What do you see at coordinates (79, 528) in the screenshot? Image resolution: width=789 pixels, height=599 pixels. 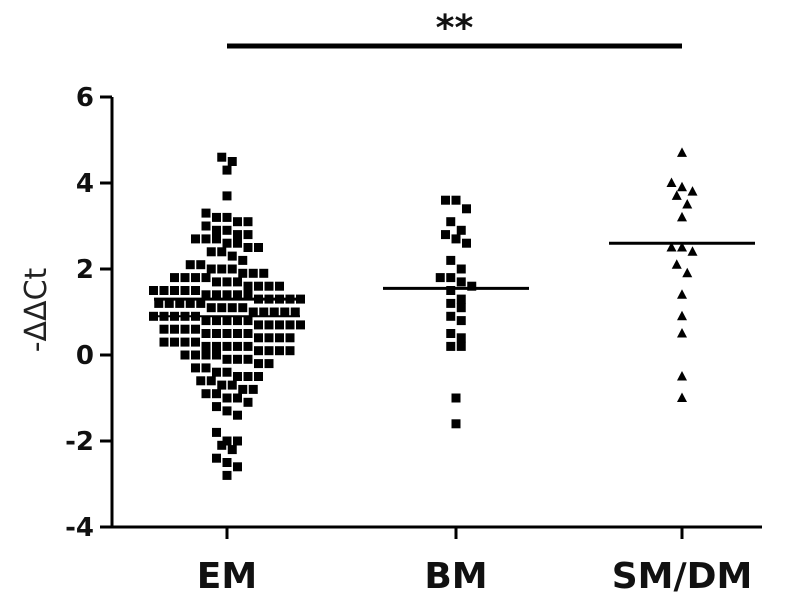 I see `y-tick-label: -4` at bounding box center [79, 528].